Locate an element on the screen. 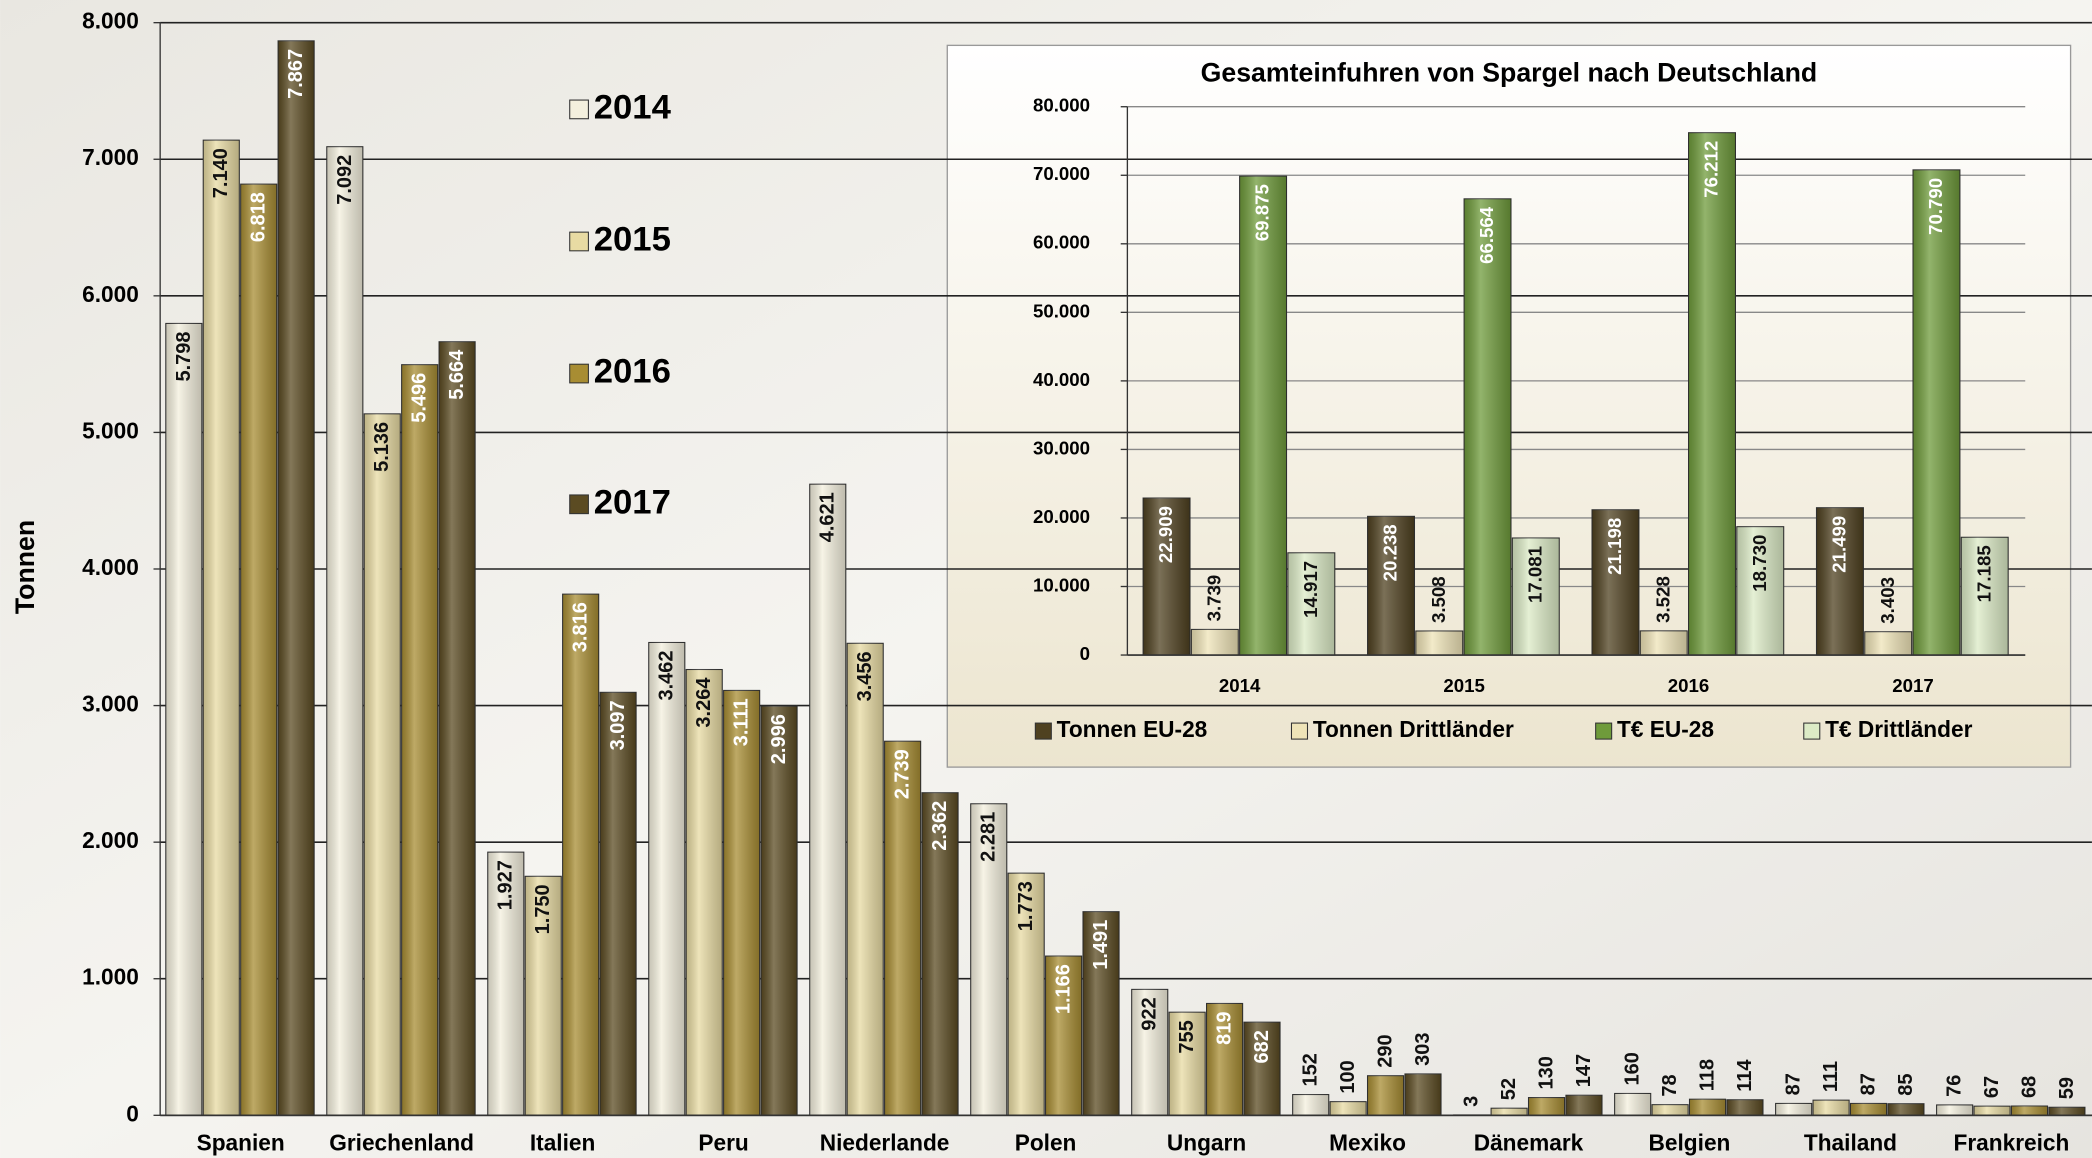 The image size is (2092, 1158). value-label: 5.798 is located at coordinates (184, 356).